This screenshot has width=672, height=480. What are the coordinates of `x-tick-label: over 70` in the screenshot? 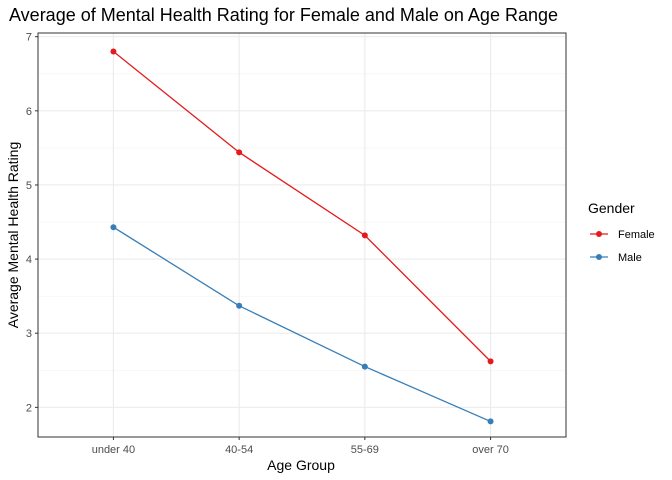 It's located at (490, 450).